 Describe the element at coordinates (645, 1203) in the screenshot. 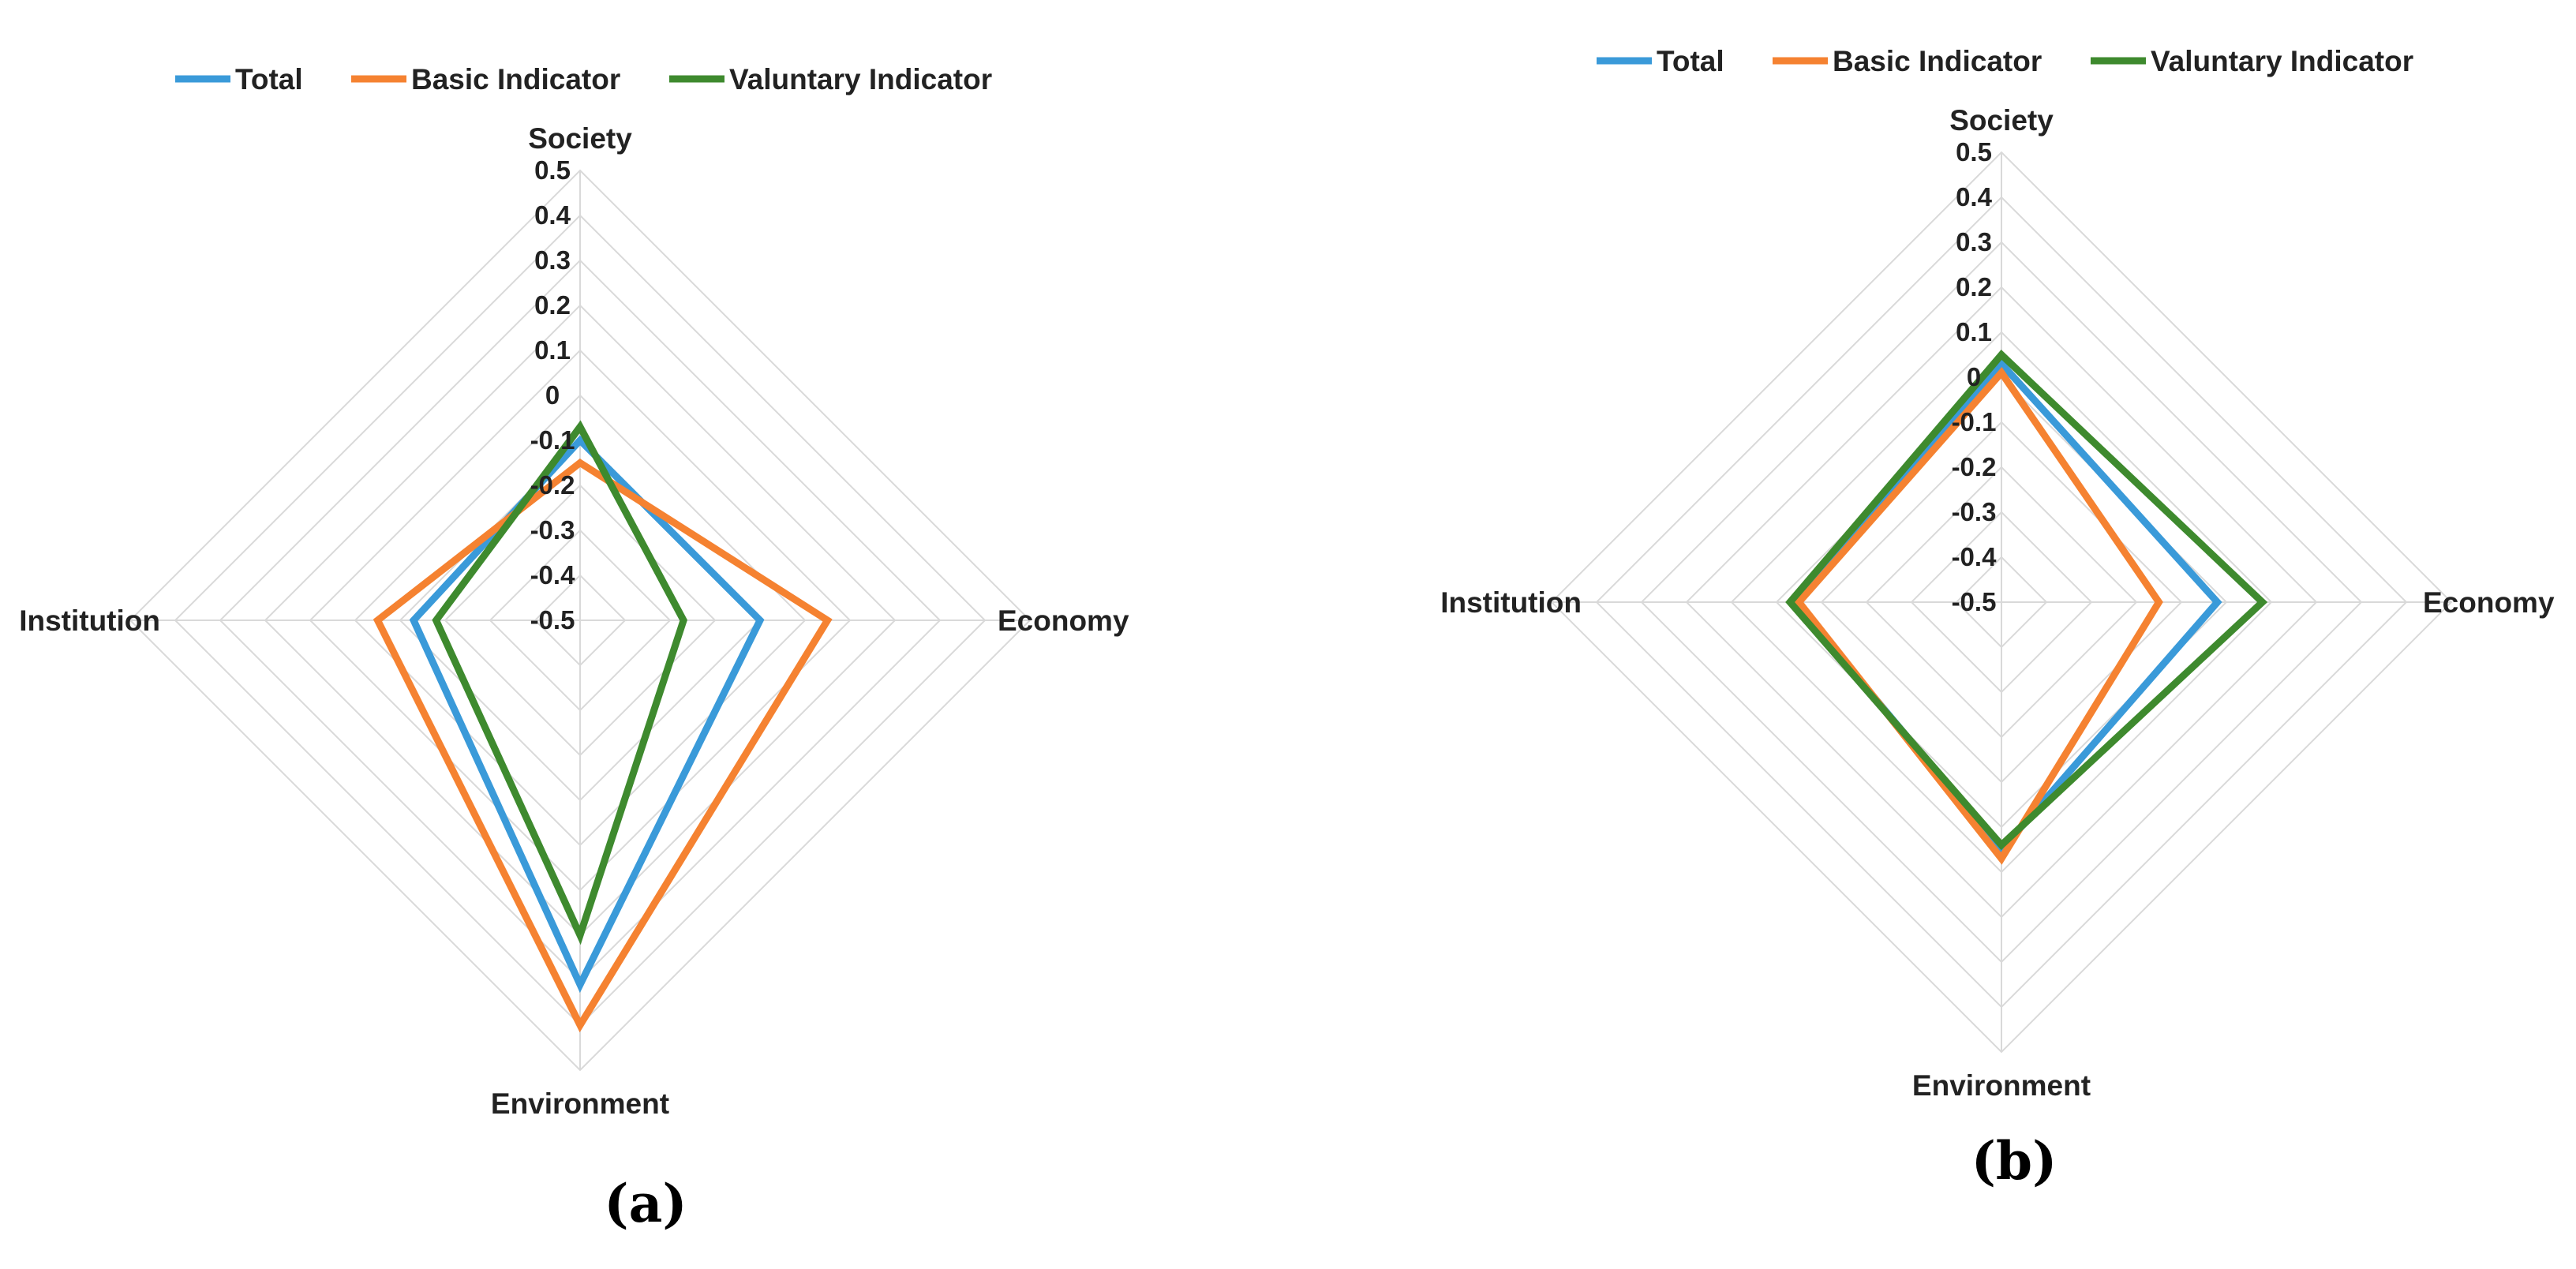

I see `panel-label: (a)` at that location.